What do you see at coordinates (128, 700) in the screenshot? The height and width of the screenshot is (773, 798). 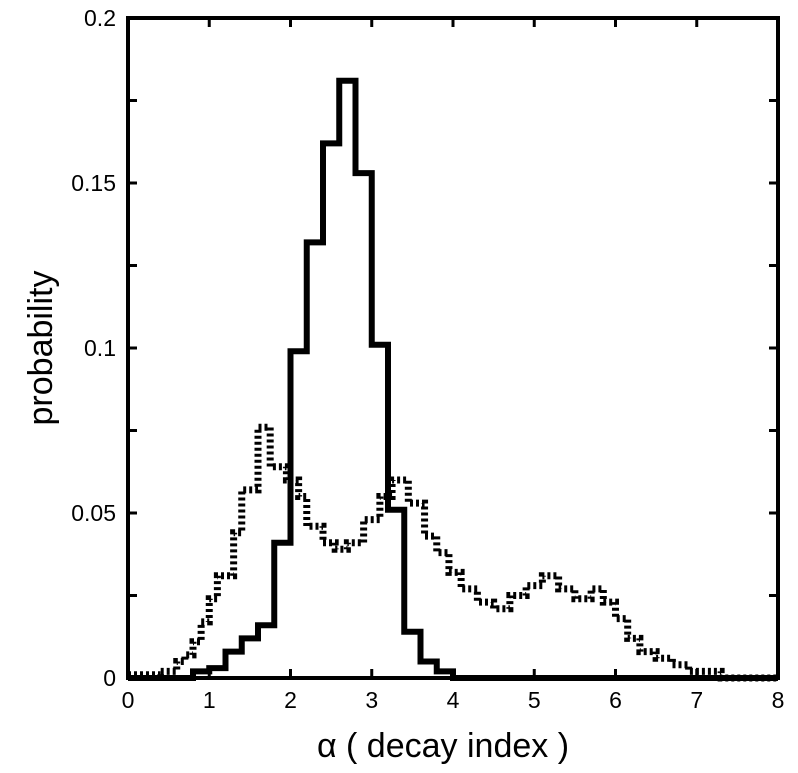 I see `x-tick-label-0: 0` at bounding box center [128, 700].